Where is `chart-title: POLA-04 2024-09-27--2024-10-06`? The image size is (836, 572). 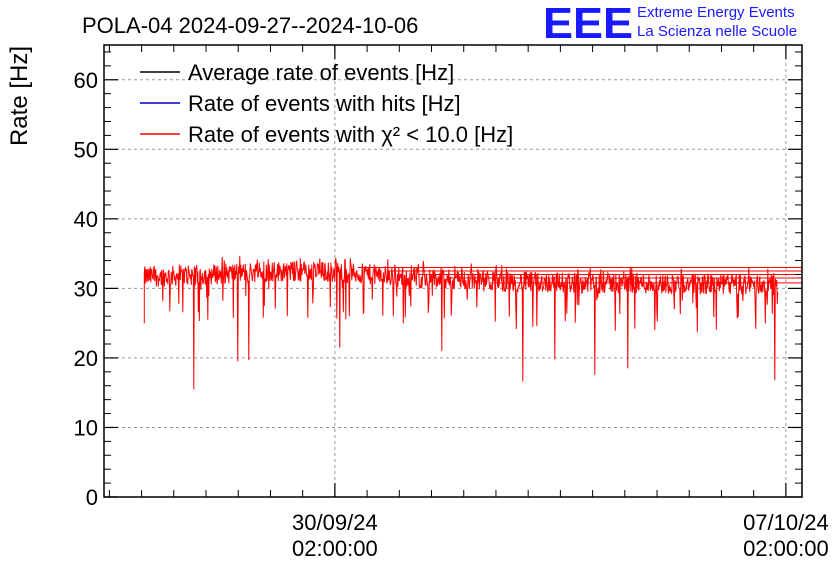 chart-title: POLA-04 2024-09-27--2024-10-06 is located at coordinates (250, 25).